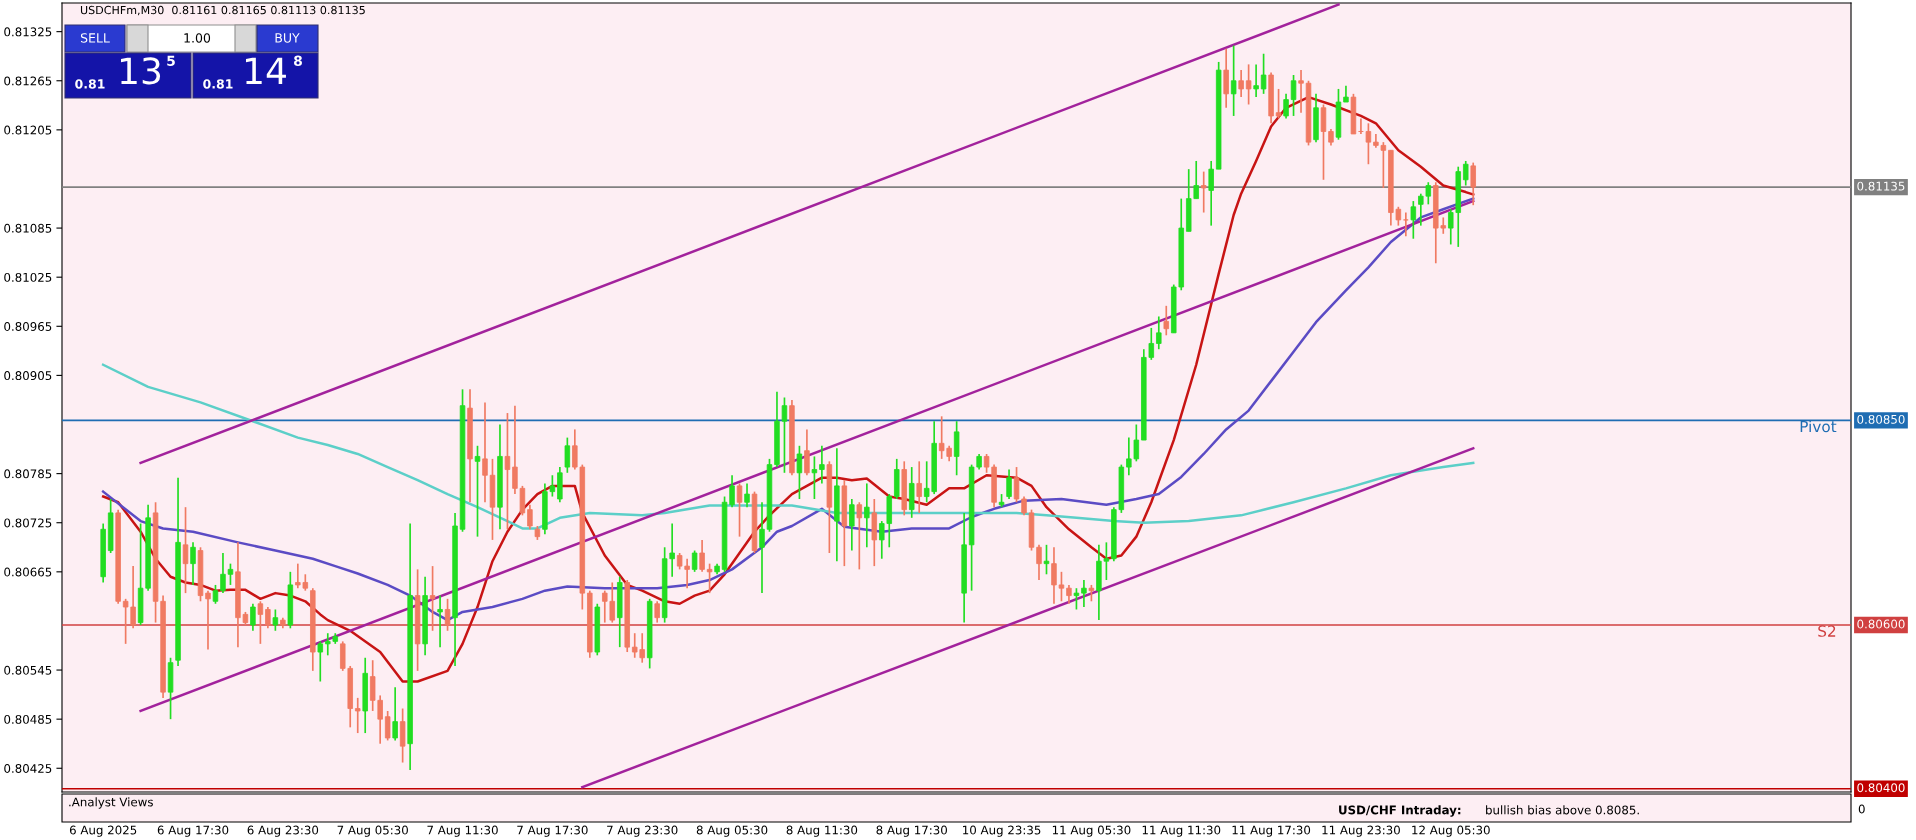 The height and width of the screenshot is (840, 1916). What do you see at coordinates (28, 523) in the screenshot?
I see `y-tick-label: 0.80725` at bounding box center [28, 523].